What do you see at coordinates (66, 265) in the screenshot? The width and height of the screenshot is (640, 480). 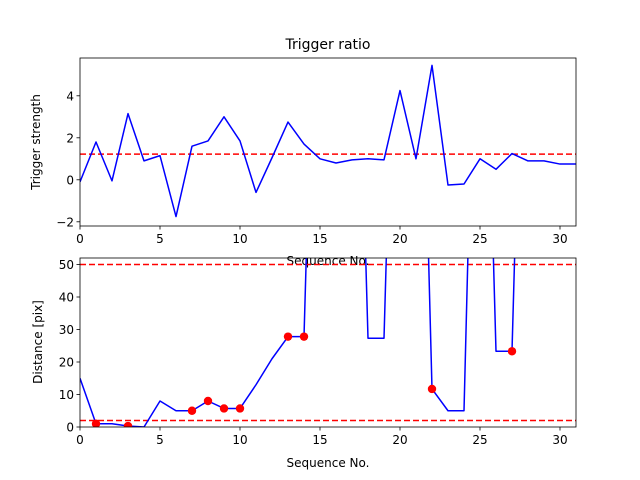 I see `y-tick-label-bottom: 50` at bounding box center [66, 265].